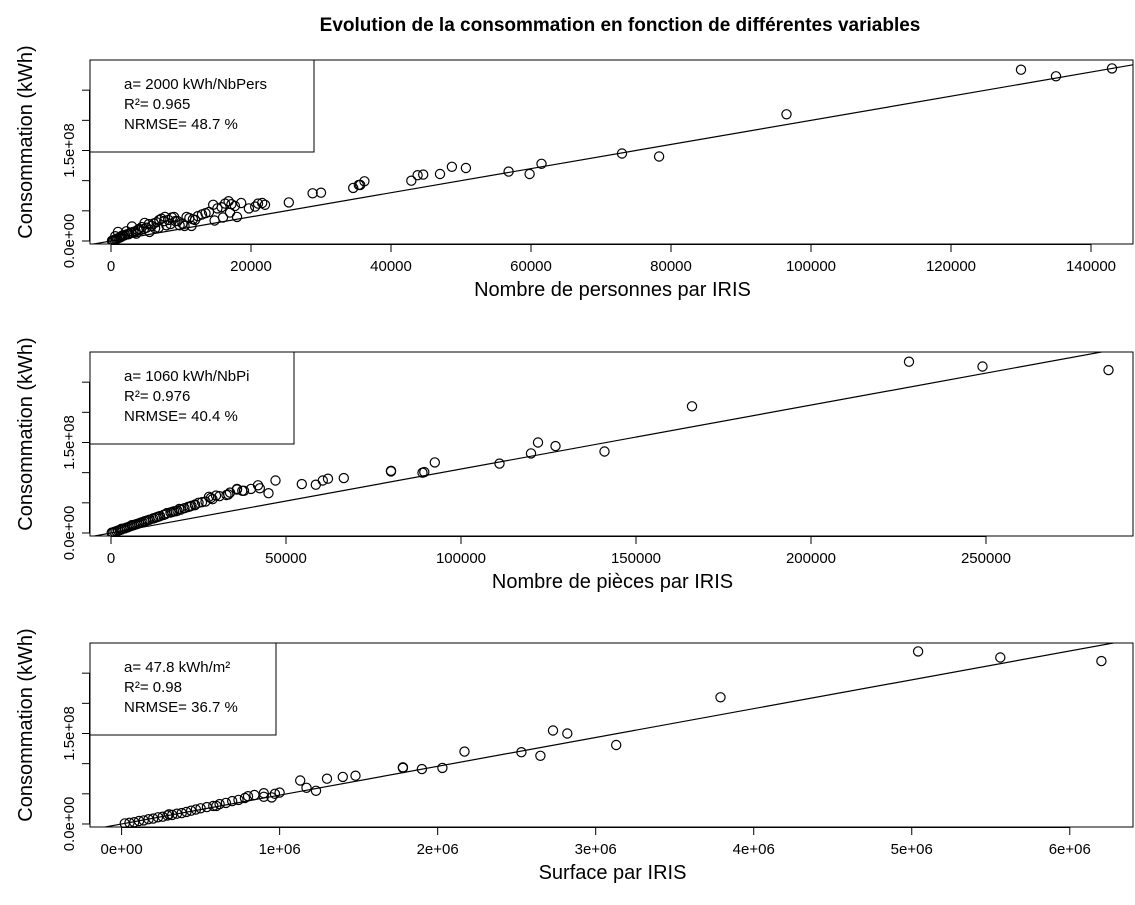 The image size is (1135, 905). What do you see at coordinates (613, 873) in the screenshot?
I see `x-axis-title: Surface par IRIS` at bounding box center [613, 873].